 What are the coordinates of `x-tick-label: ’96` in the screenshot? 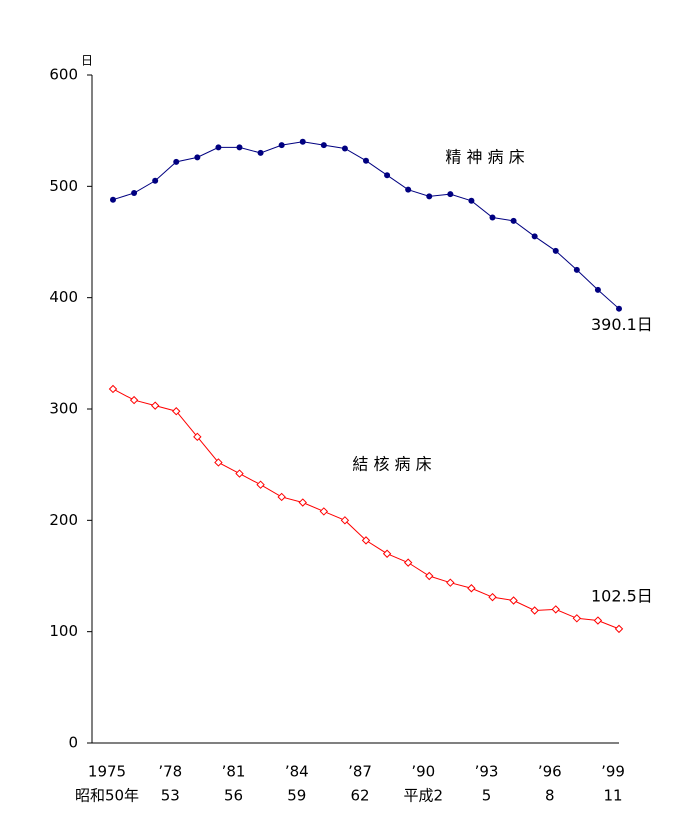 It's located at (550, 772).